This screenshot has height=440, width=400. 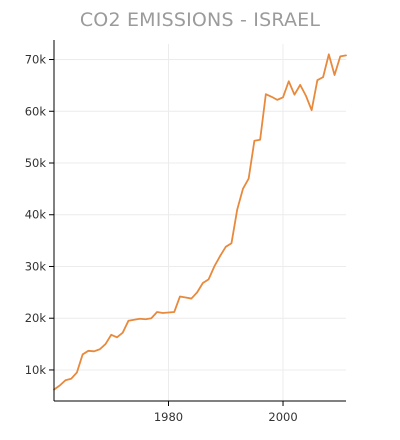 What do you see at coordinates (36, 163) in the screenshot?
I see `y-tick-label: 50k` at bounding box center [36, 163].